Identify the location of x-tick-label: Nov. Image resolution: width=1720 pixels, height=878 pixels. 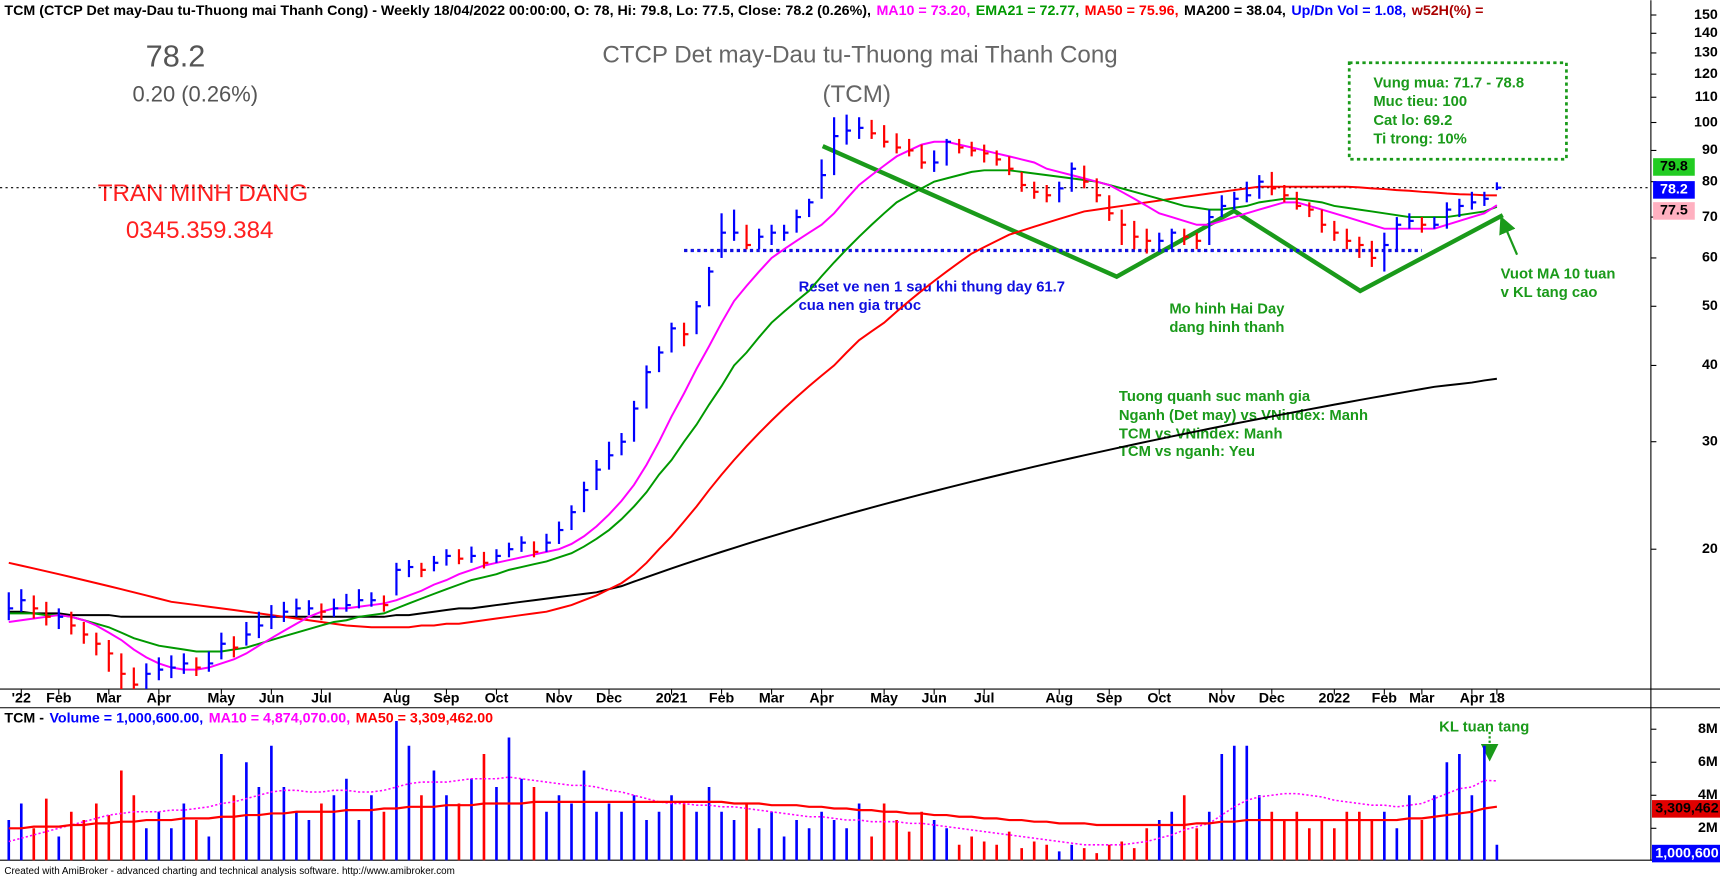
(1221, 699).